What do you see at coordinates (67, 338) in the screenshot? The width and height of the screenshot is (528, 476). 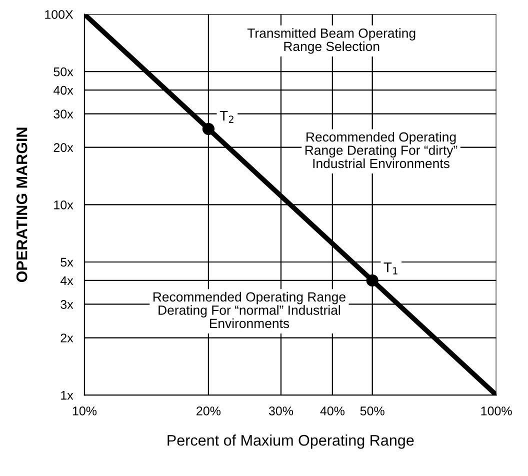 I see `y-tick-label: 2x` at bounding box center [67, 338].